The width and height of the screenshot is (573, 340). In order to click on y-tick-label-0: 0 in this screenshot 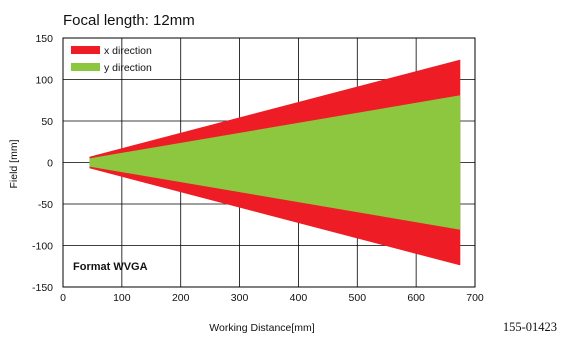, I will do `click(50, 164)`.